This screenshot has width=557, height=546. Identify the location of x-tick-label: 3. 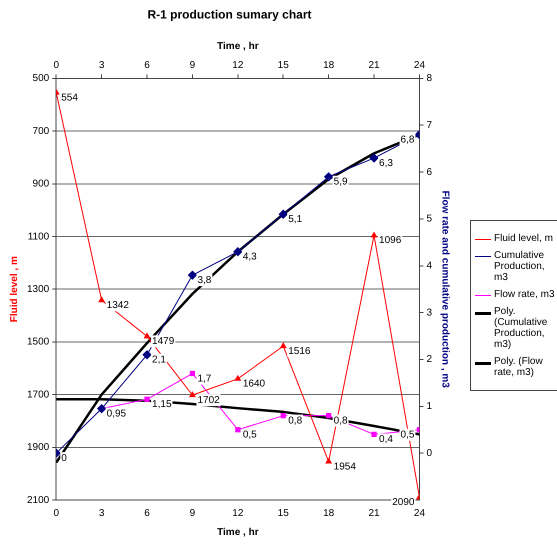
(101, 66).